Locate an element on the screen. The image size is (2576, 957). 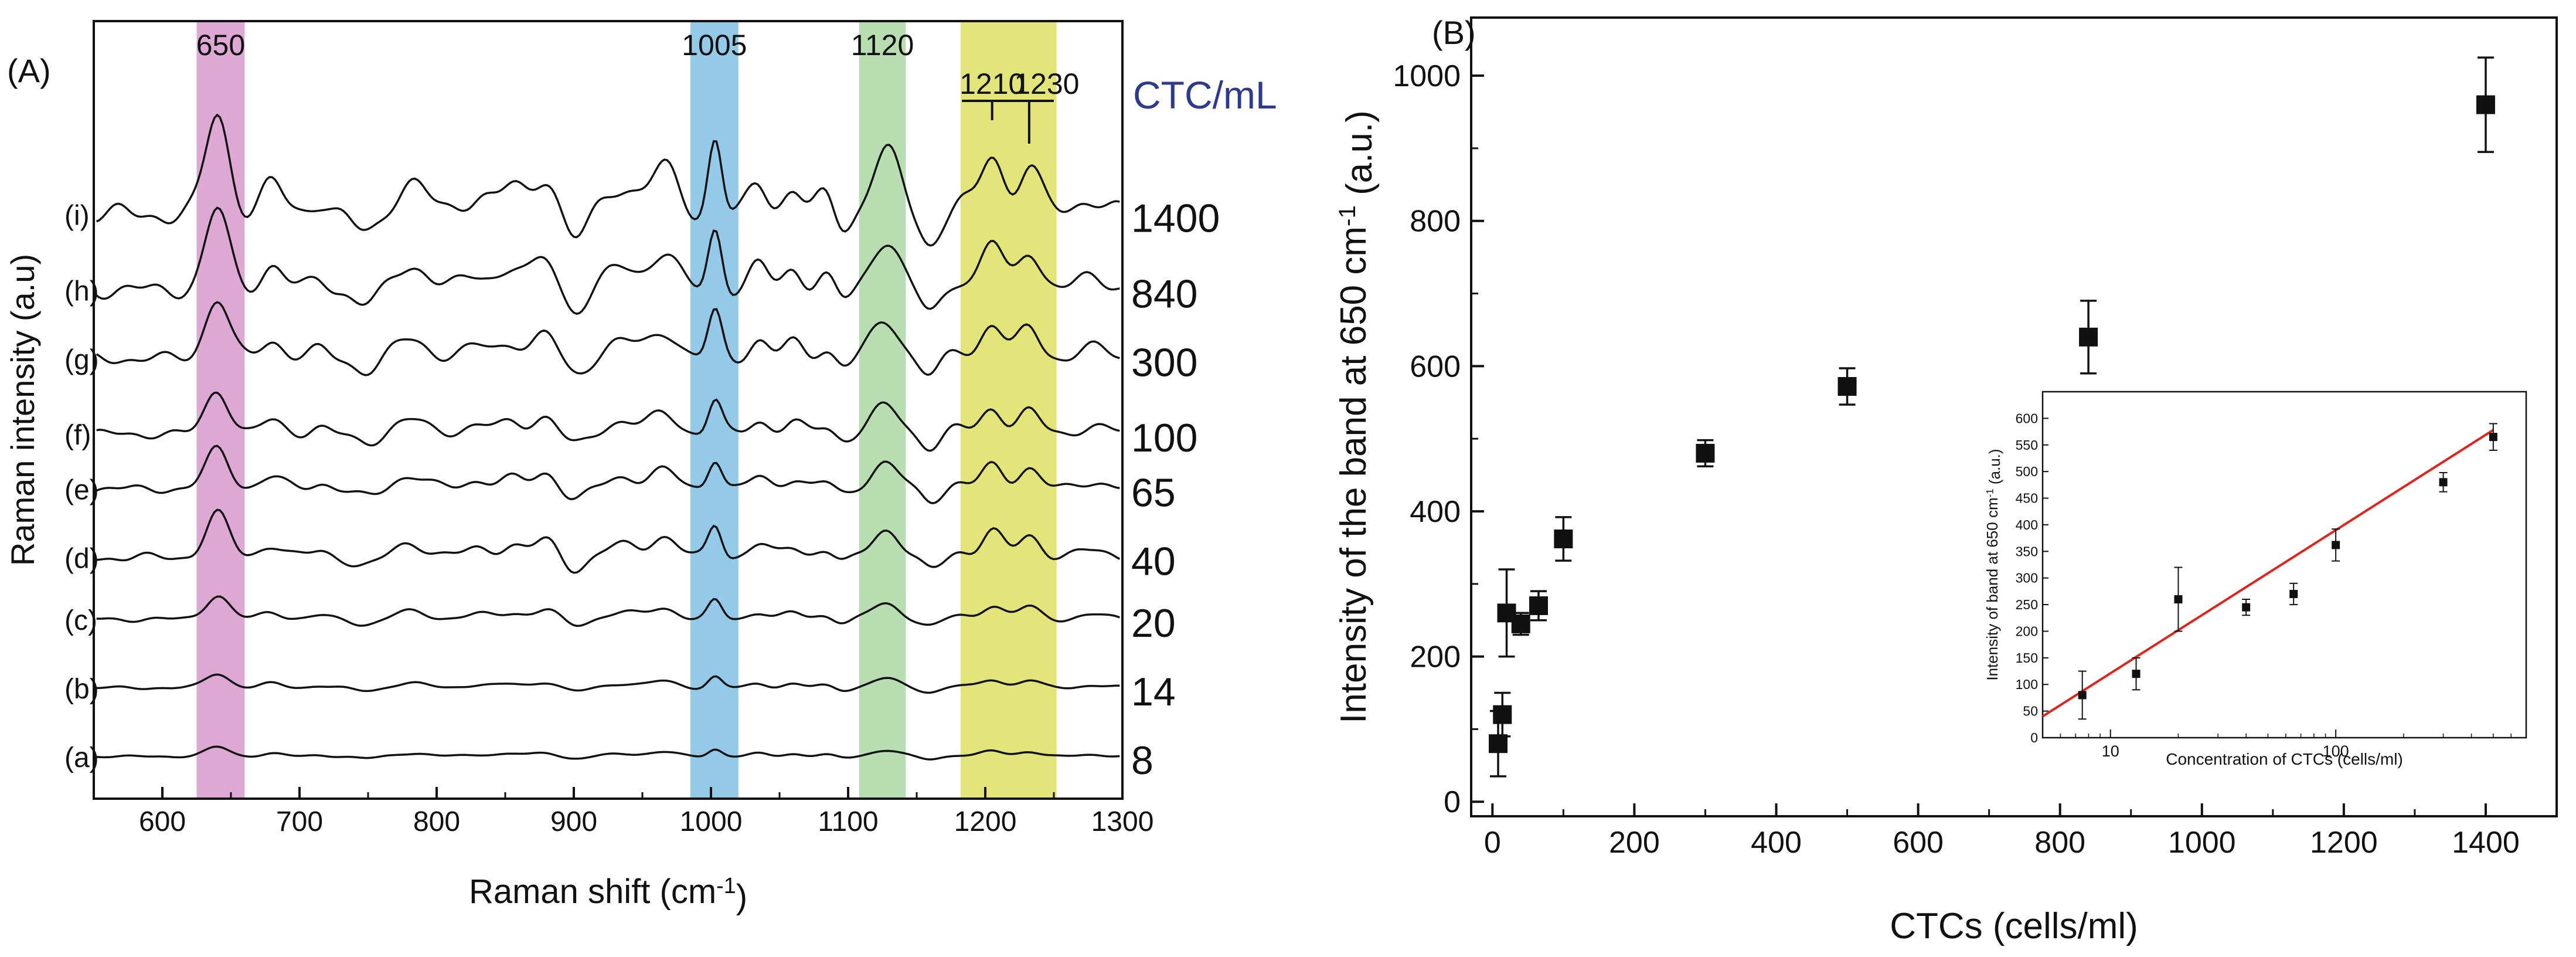
x-tick-label: 0 is located at coordinates (1492, 843).